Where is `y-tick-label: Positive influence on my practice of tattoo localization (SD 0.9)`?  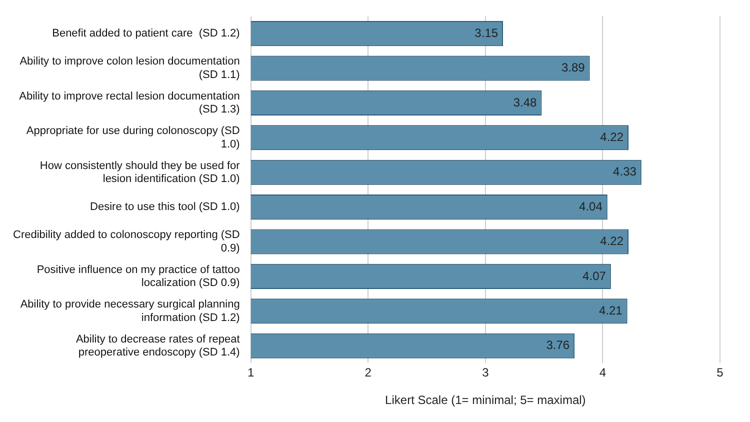
y-tick-label: Positive influence on my practice of tattoo localization (SD 0.9) is located at coordinates (138, 277).